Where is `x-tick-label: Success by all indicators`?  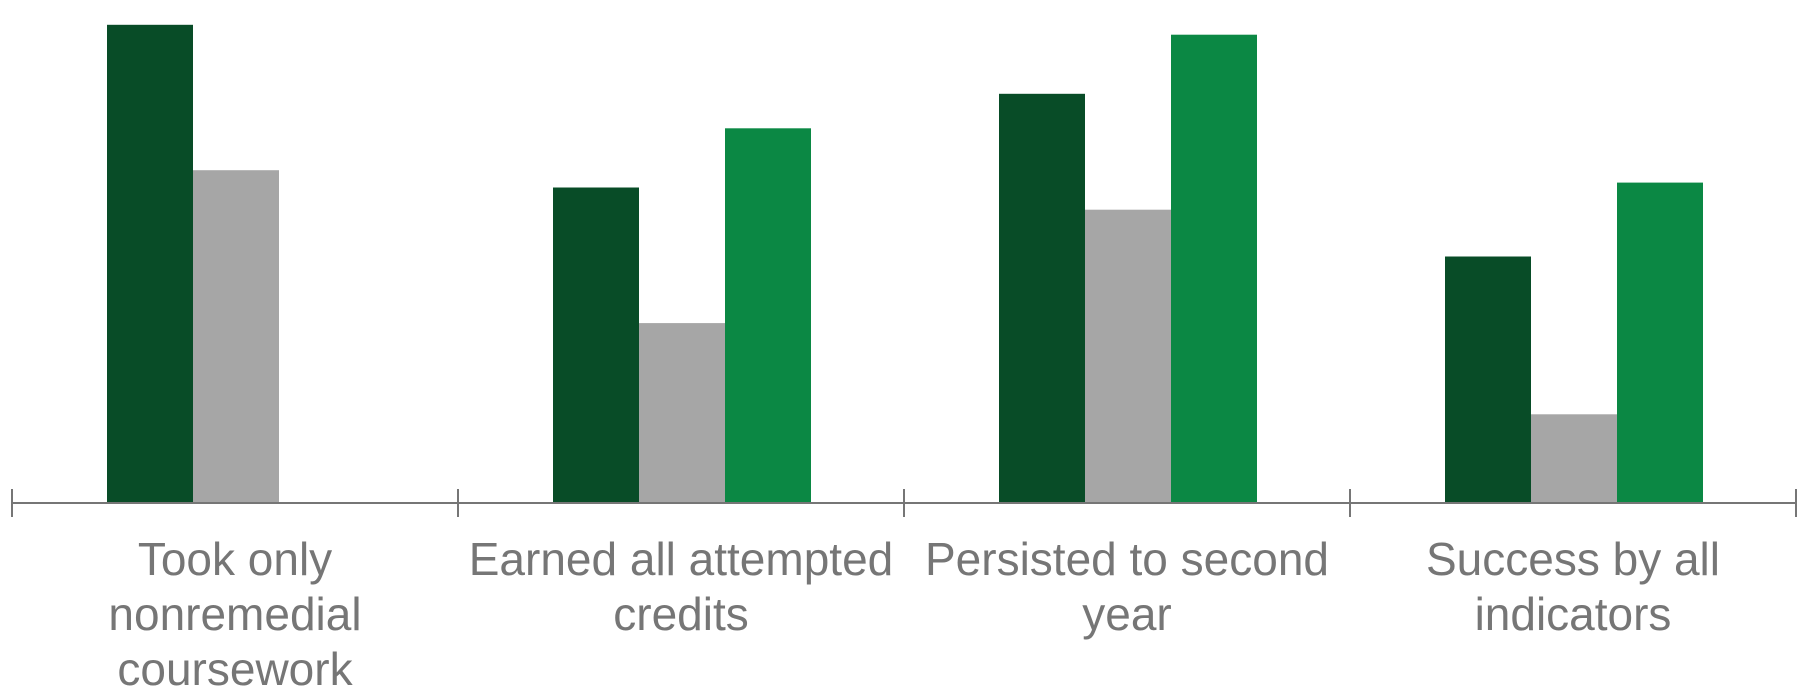 x-tick-label: Success by all indicators is located at coordinates (1573, 586).